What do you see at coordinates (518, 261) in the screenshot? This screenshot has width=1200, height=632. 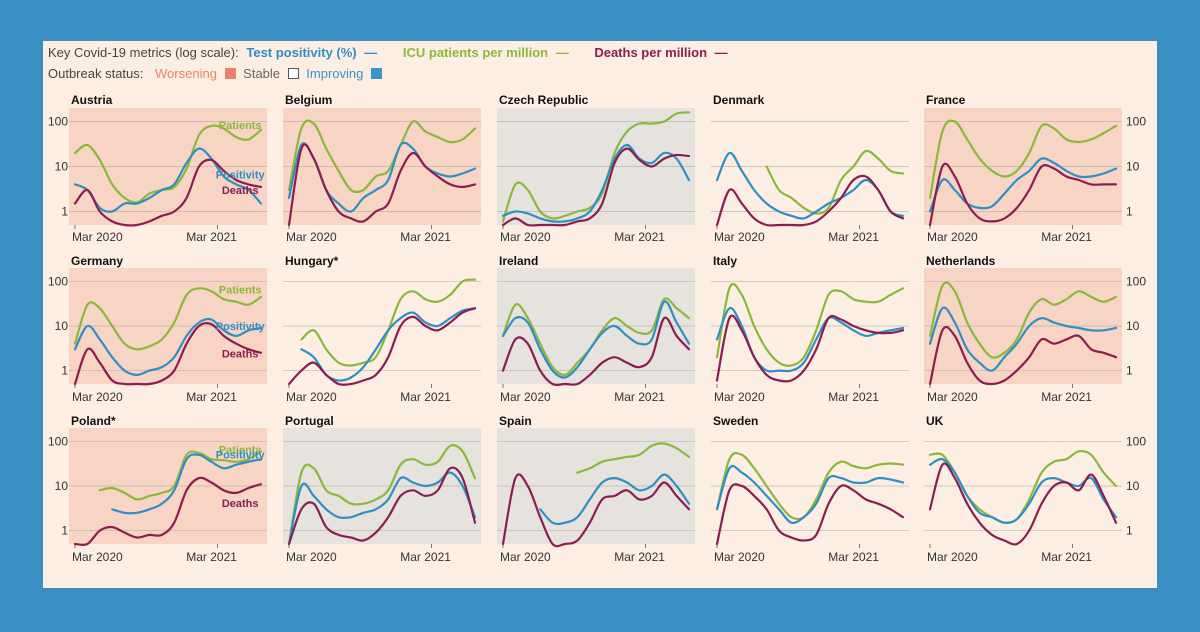 I see `panel-title: Ireland` at bounding box center [518, 261].